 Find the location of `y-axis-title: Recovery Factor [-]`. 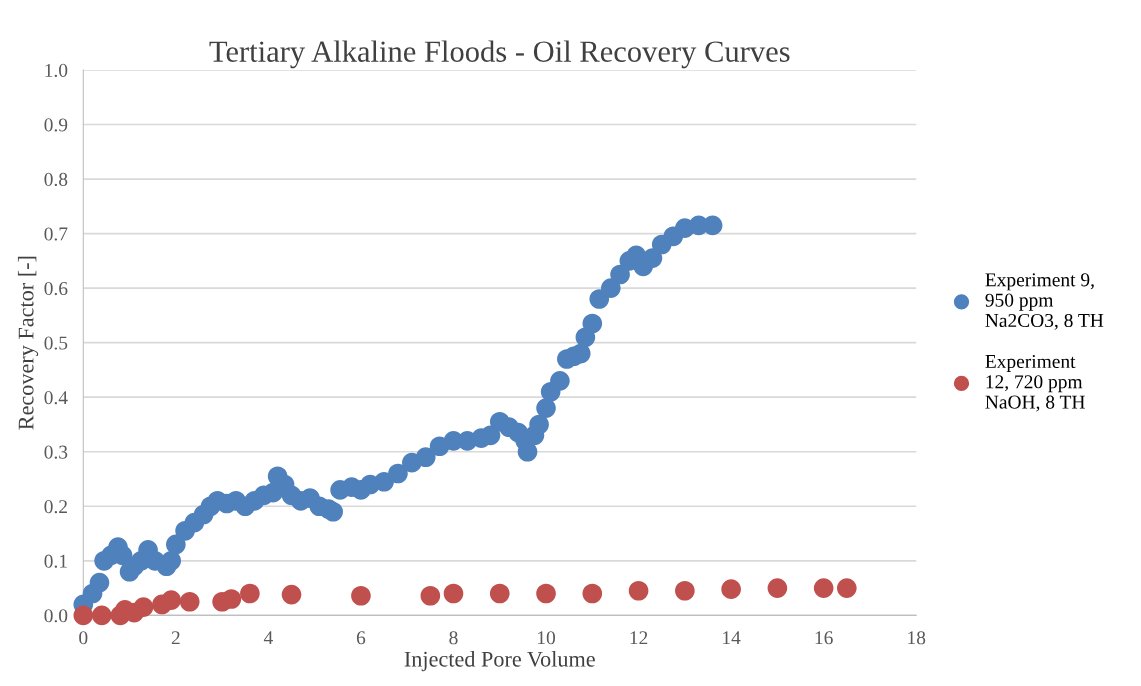

y-axis-title: Recovery Factor [-] is located at coordinates (28, 343).